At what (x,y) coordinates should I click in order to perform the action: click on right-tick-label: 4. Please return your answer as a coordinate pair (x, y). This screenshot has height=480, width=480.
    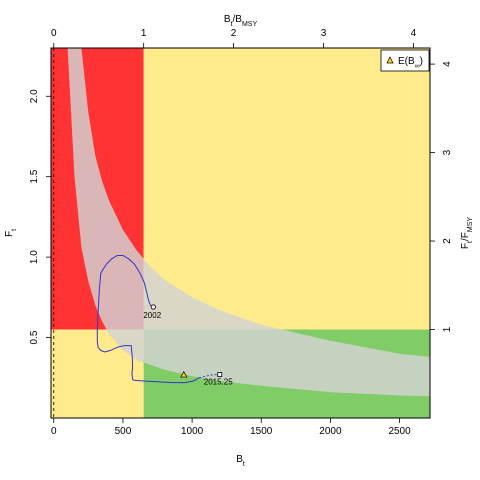
    Looking at the image, I should click on (447, 64).